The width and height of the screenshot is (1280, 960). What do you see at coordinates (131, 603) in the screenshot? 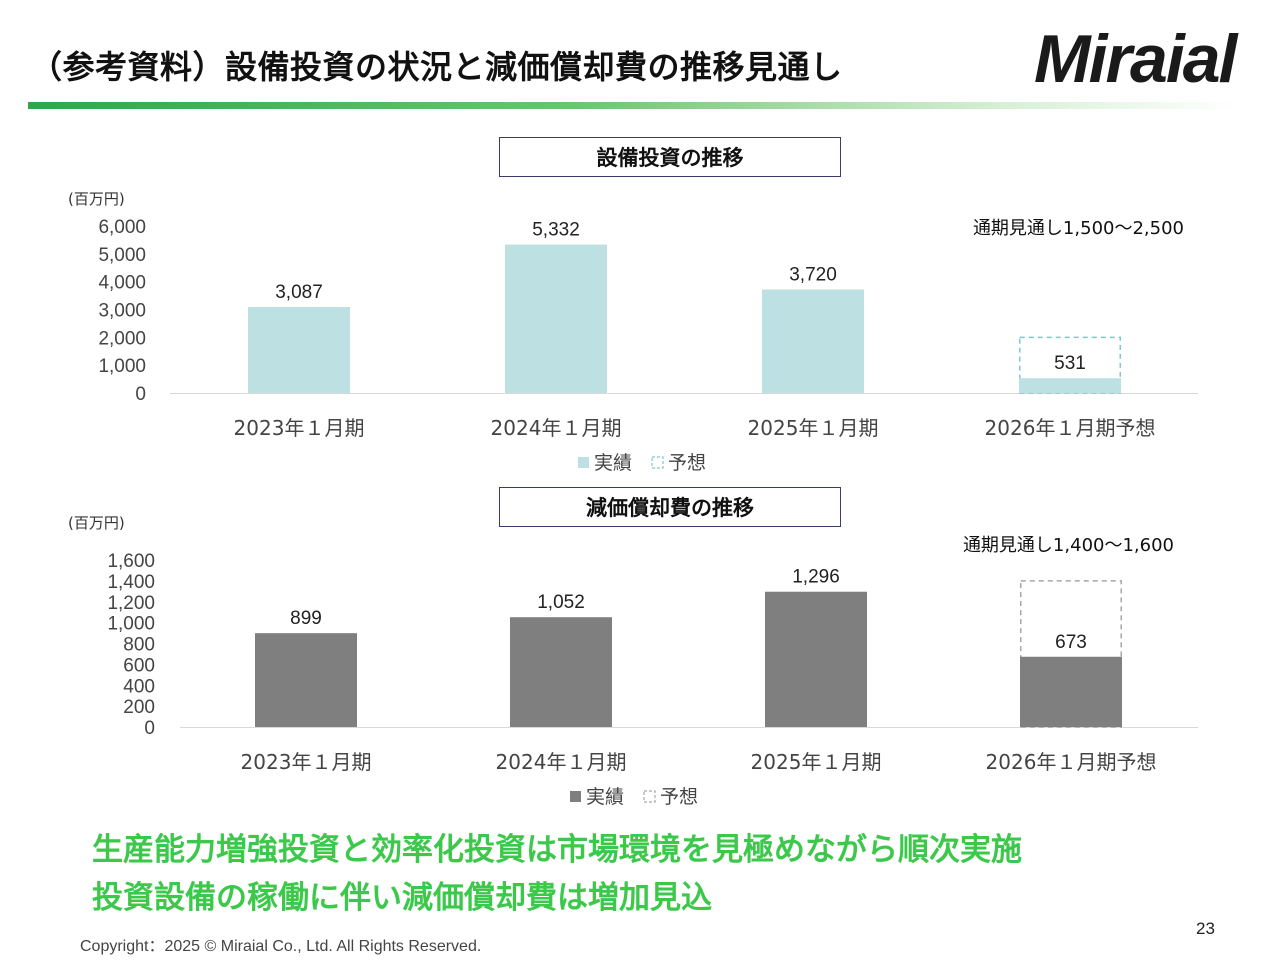
I see `y-tick-label: 1,200` at bounding box center [131, 603].